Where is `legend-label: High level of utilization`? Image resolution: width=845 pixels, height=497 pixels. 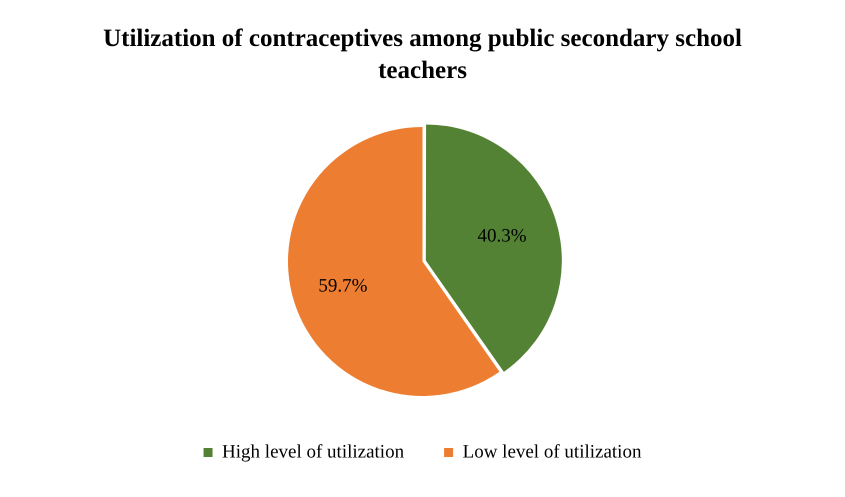 legend-label: High level of utilization is located at coordinates (313, 451).